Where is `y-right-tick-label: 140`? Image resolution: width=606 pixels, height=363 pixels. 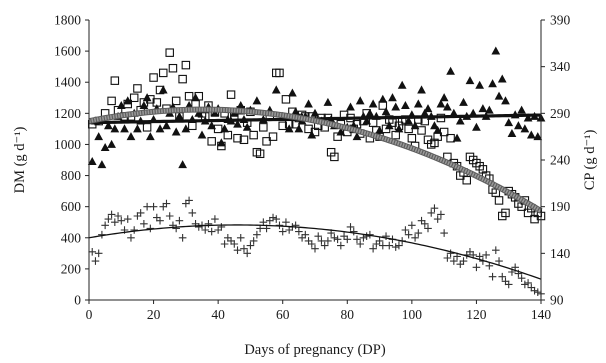 y-right-tick-label: 140 is located at coordinates (560, 253).